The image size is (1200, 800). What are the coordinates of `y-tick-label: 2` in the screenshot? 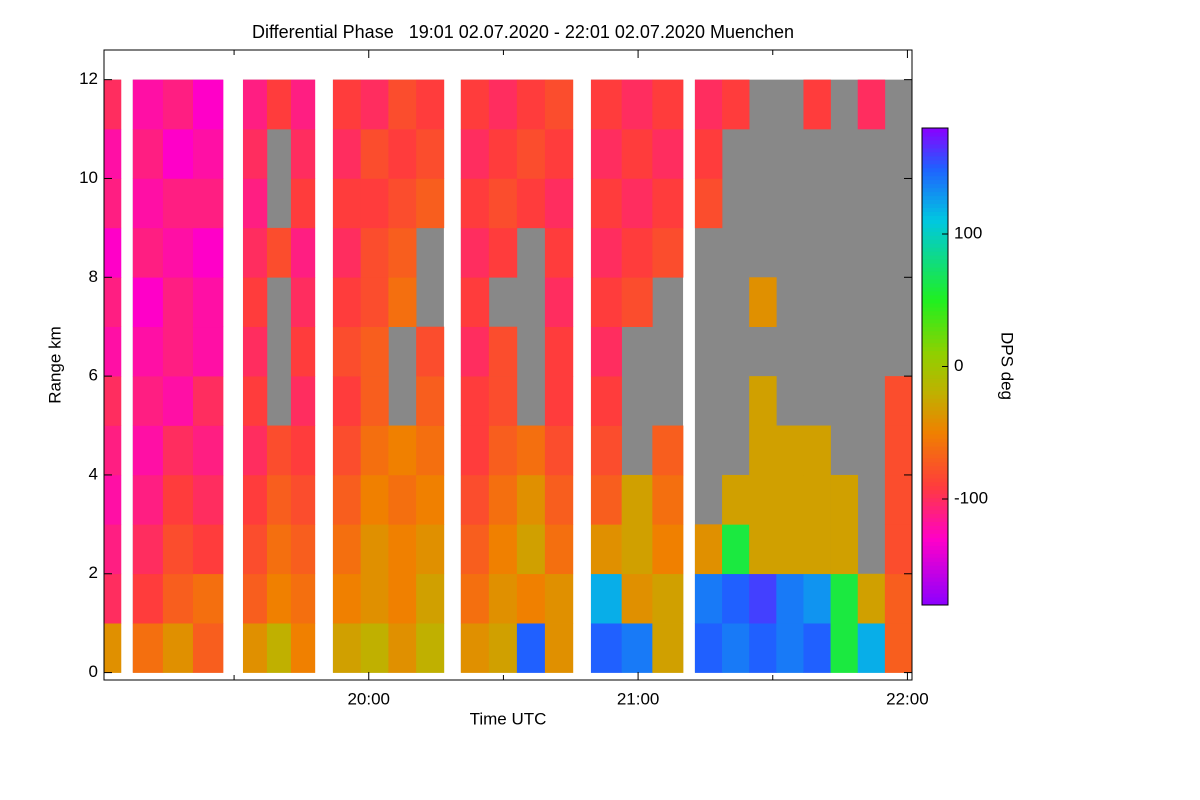 It's located at (93, 572).